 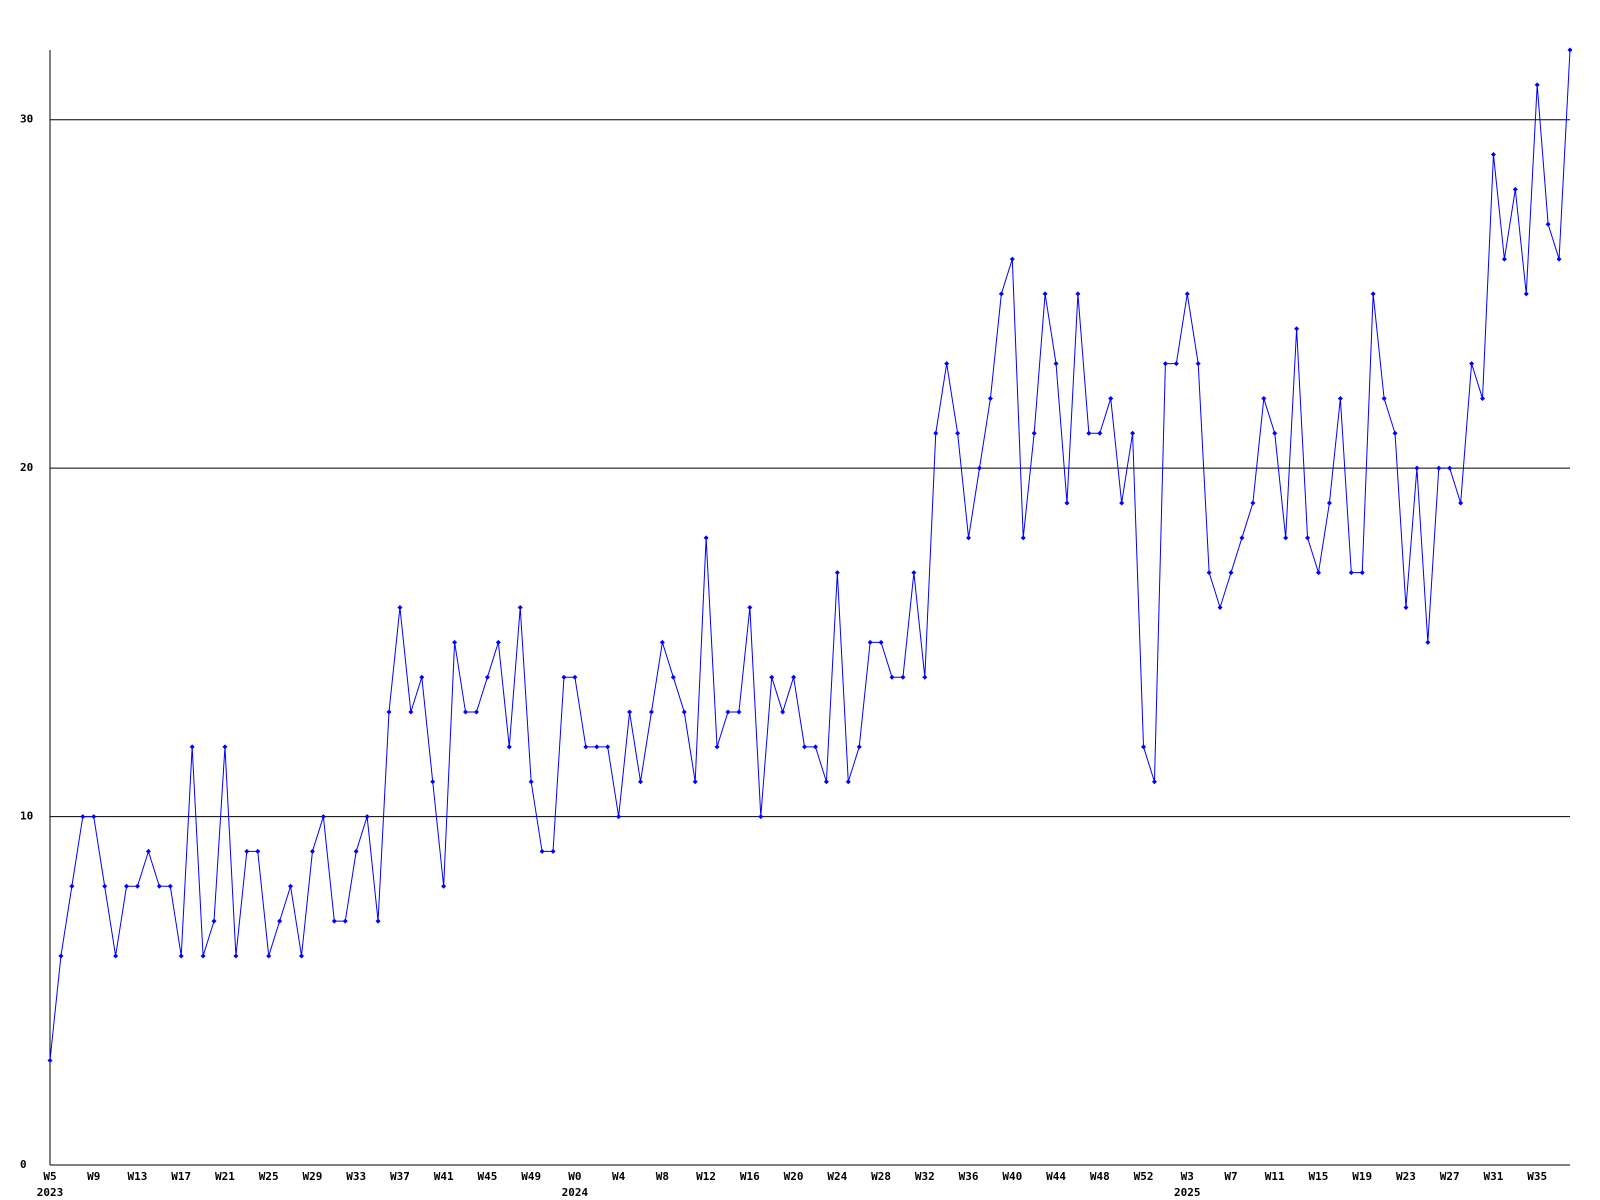 I want to click on x-tick-label: W44, so click(x=1056, y=1176).